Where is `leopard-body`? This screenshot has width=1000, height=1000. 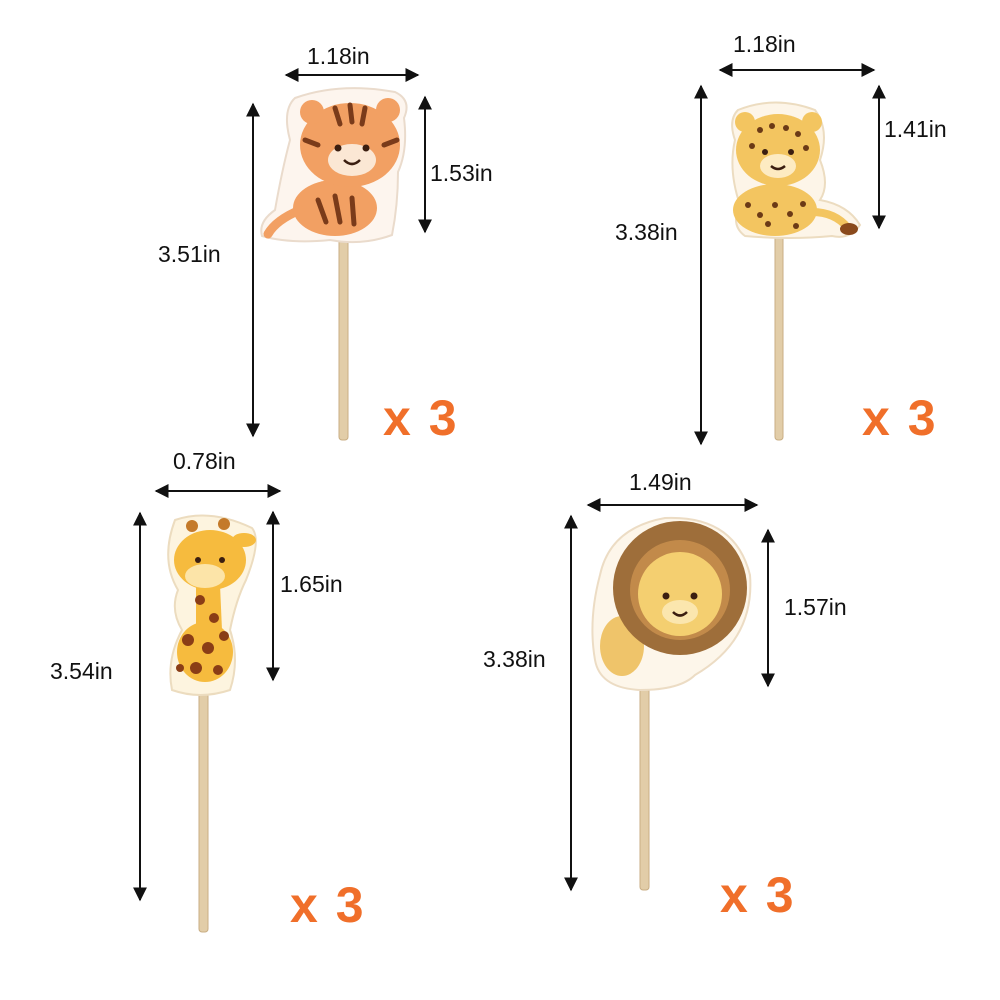 leopard-body is located at coordinates (775, 210).